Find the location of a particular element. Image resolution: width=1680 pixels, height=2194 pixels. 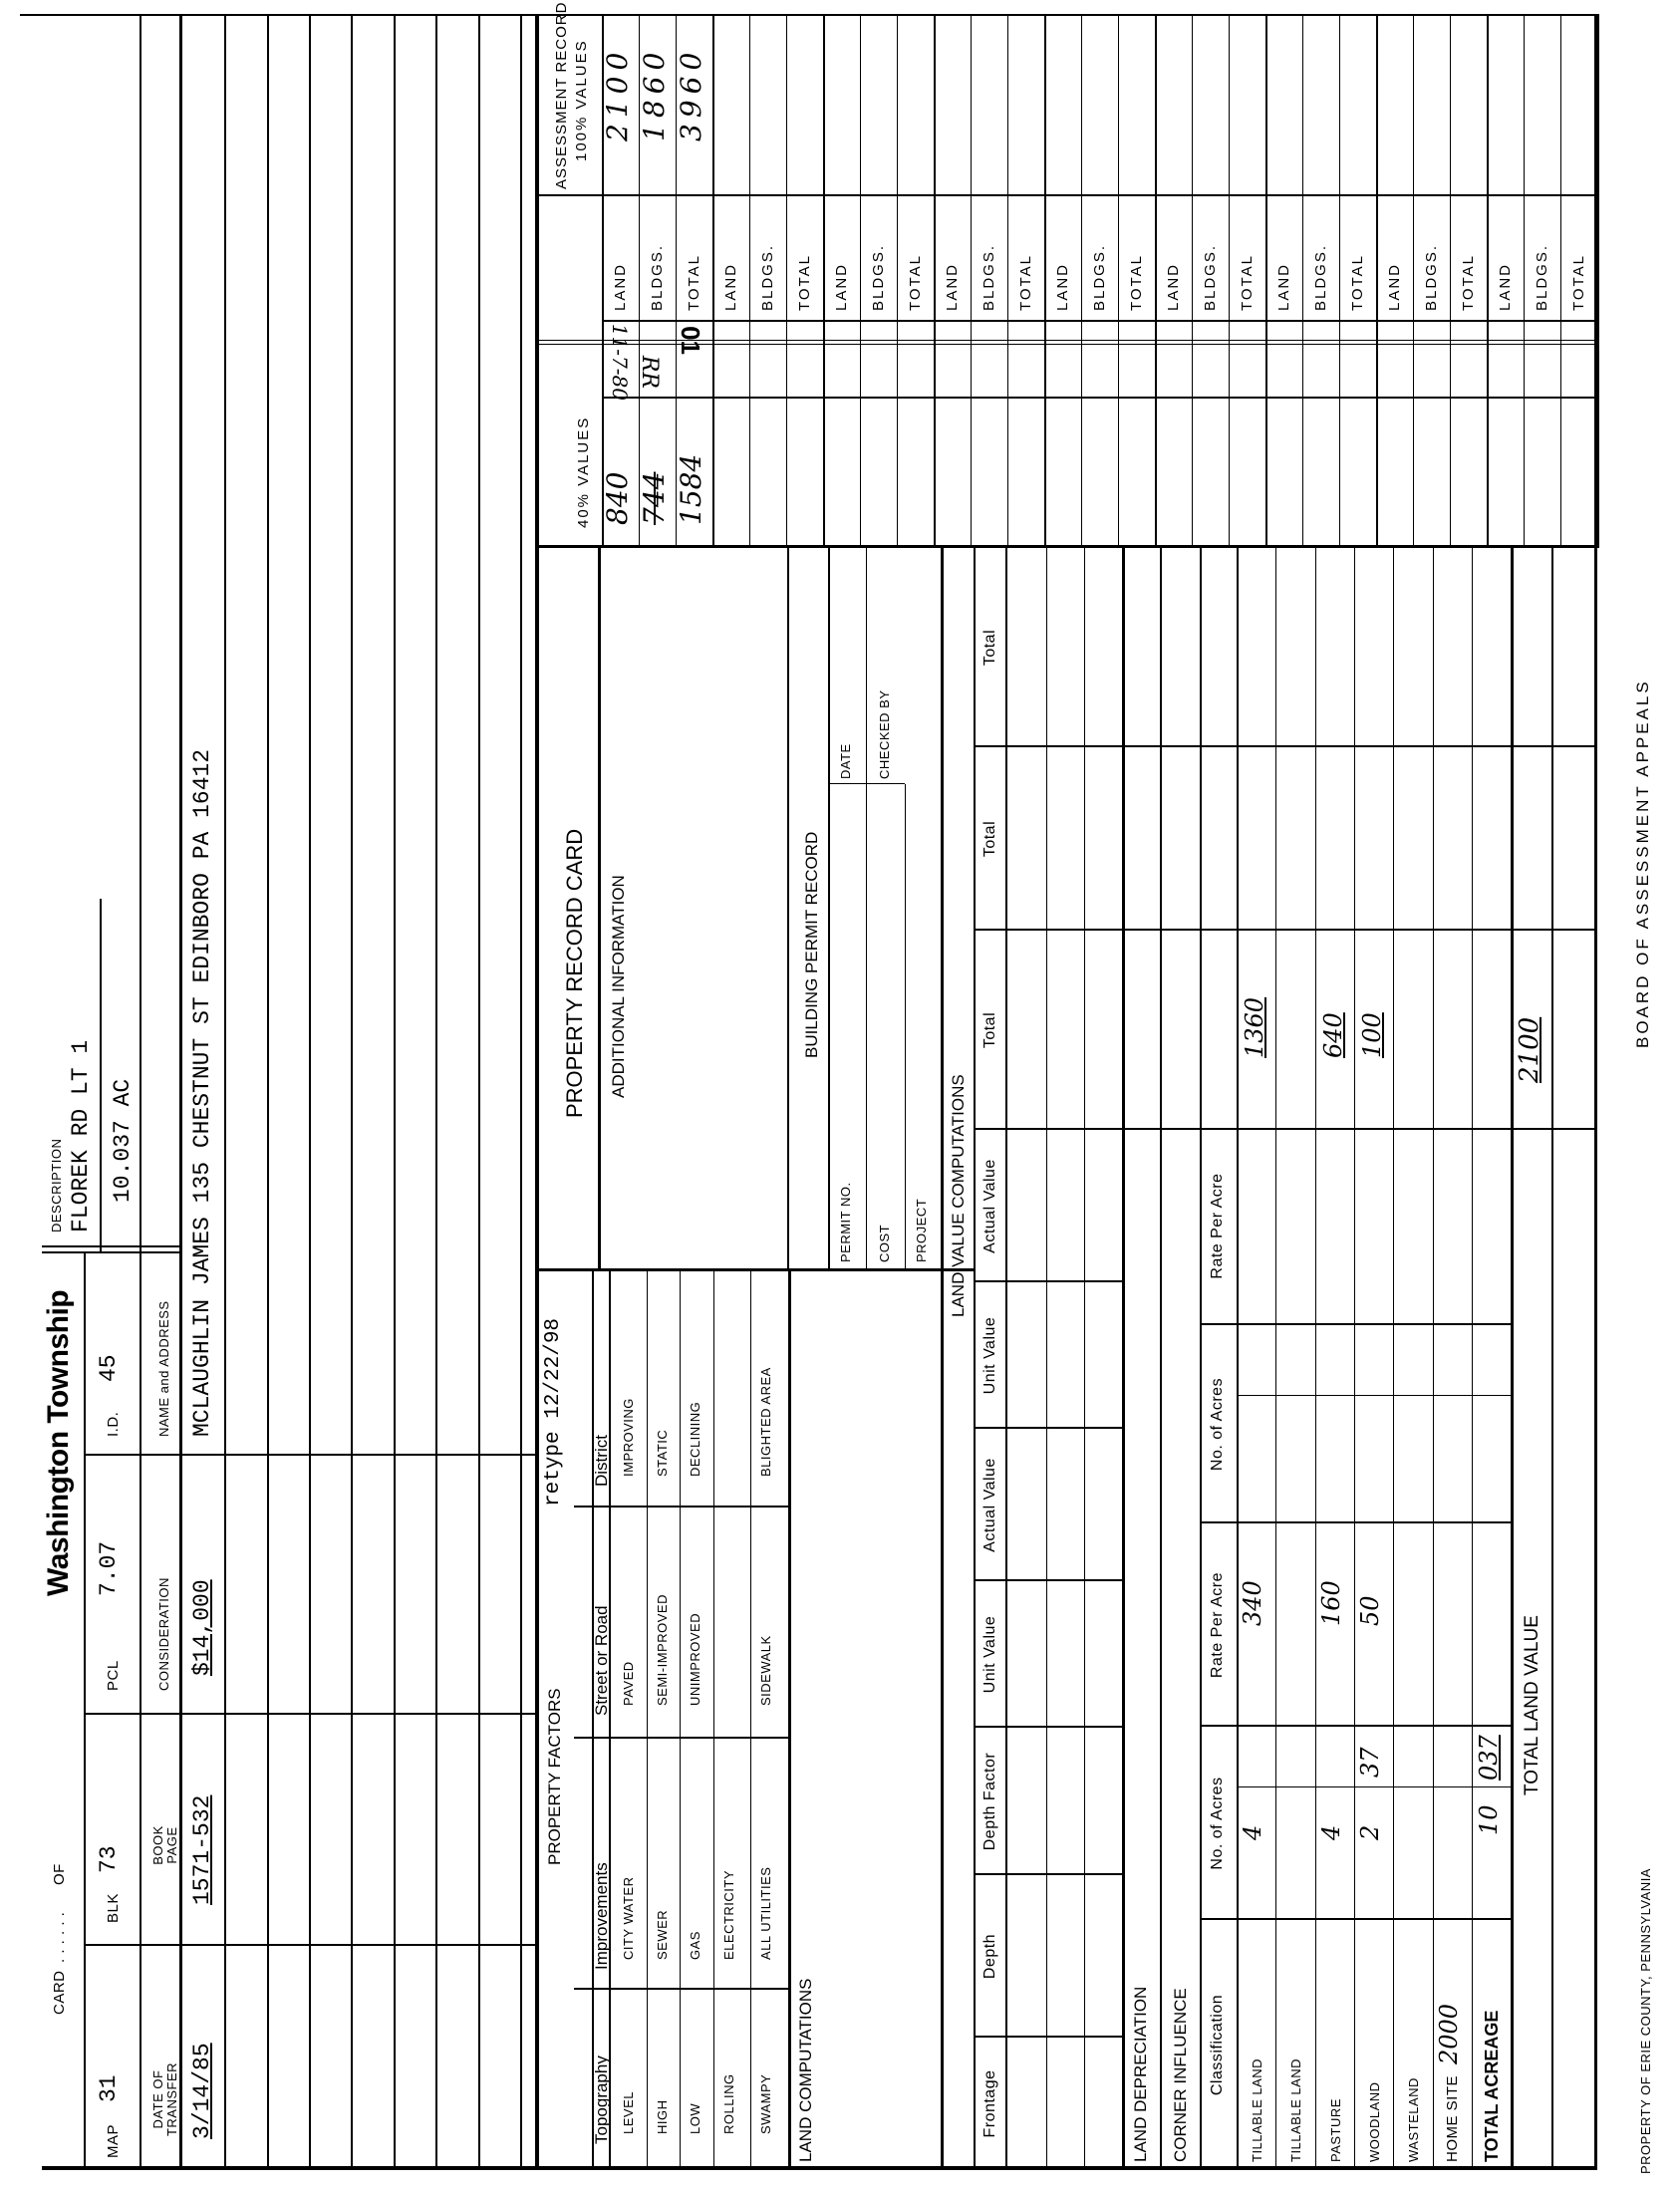

land-total: 1360 is located at coordinates (1254, 1027).